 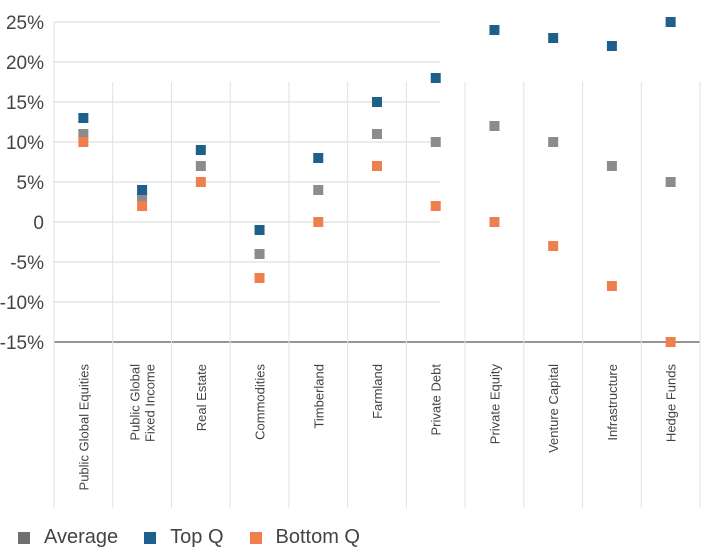 I want to click on legend-swatch-bottom-q, so click(x=255, y=537).